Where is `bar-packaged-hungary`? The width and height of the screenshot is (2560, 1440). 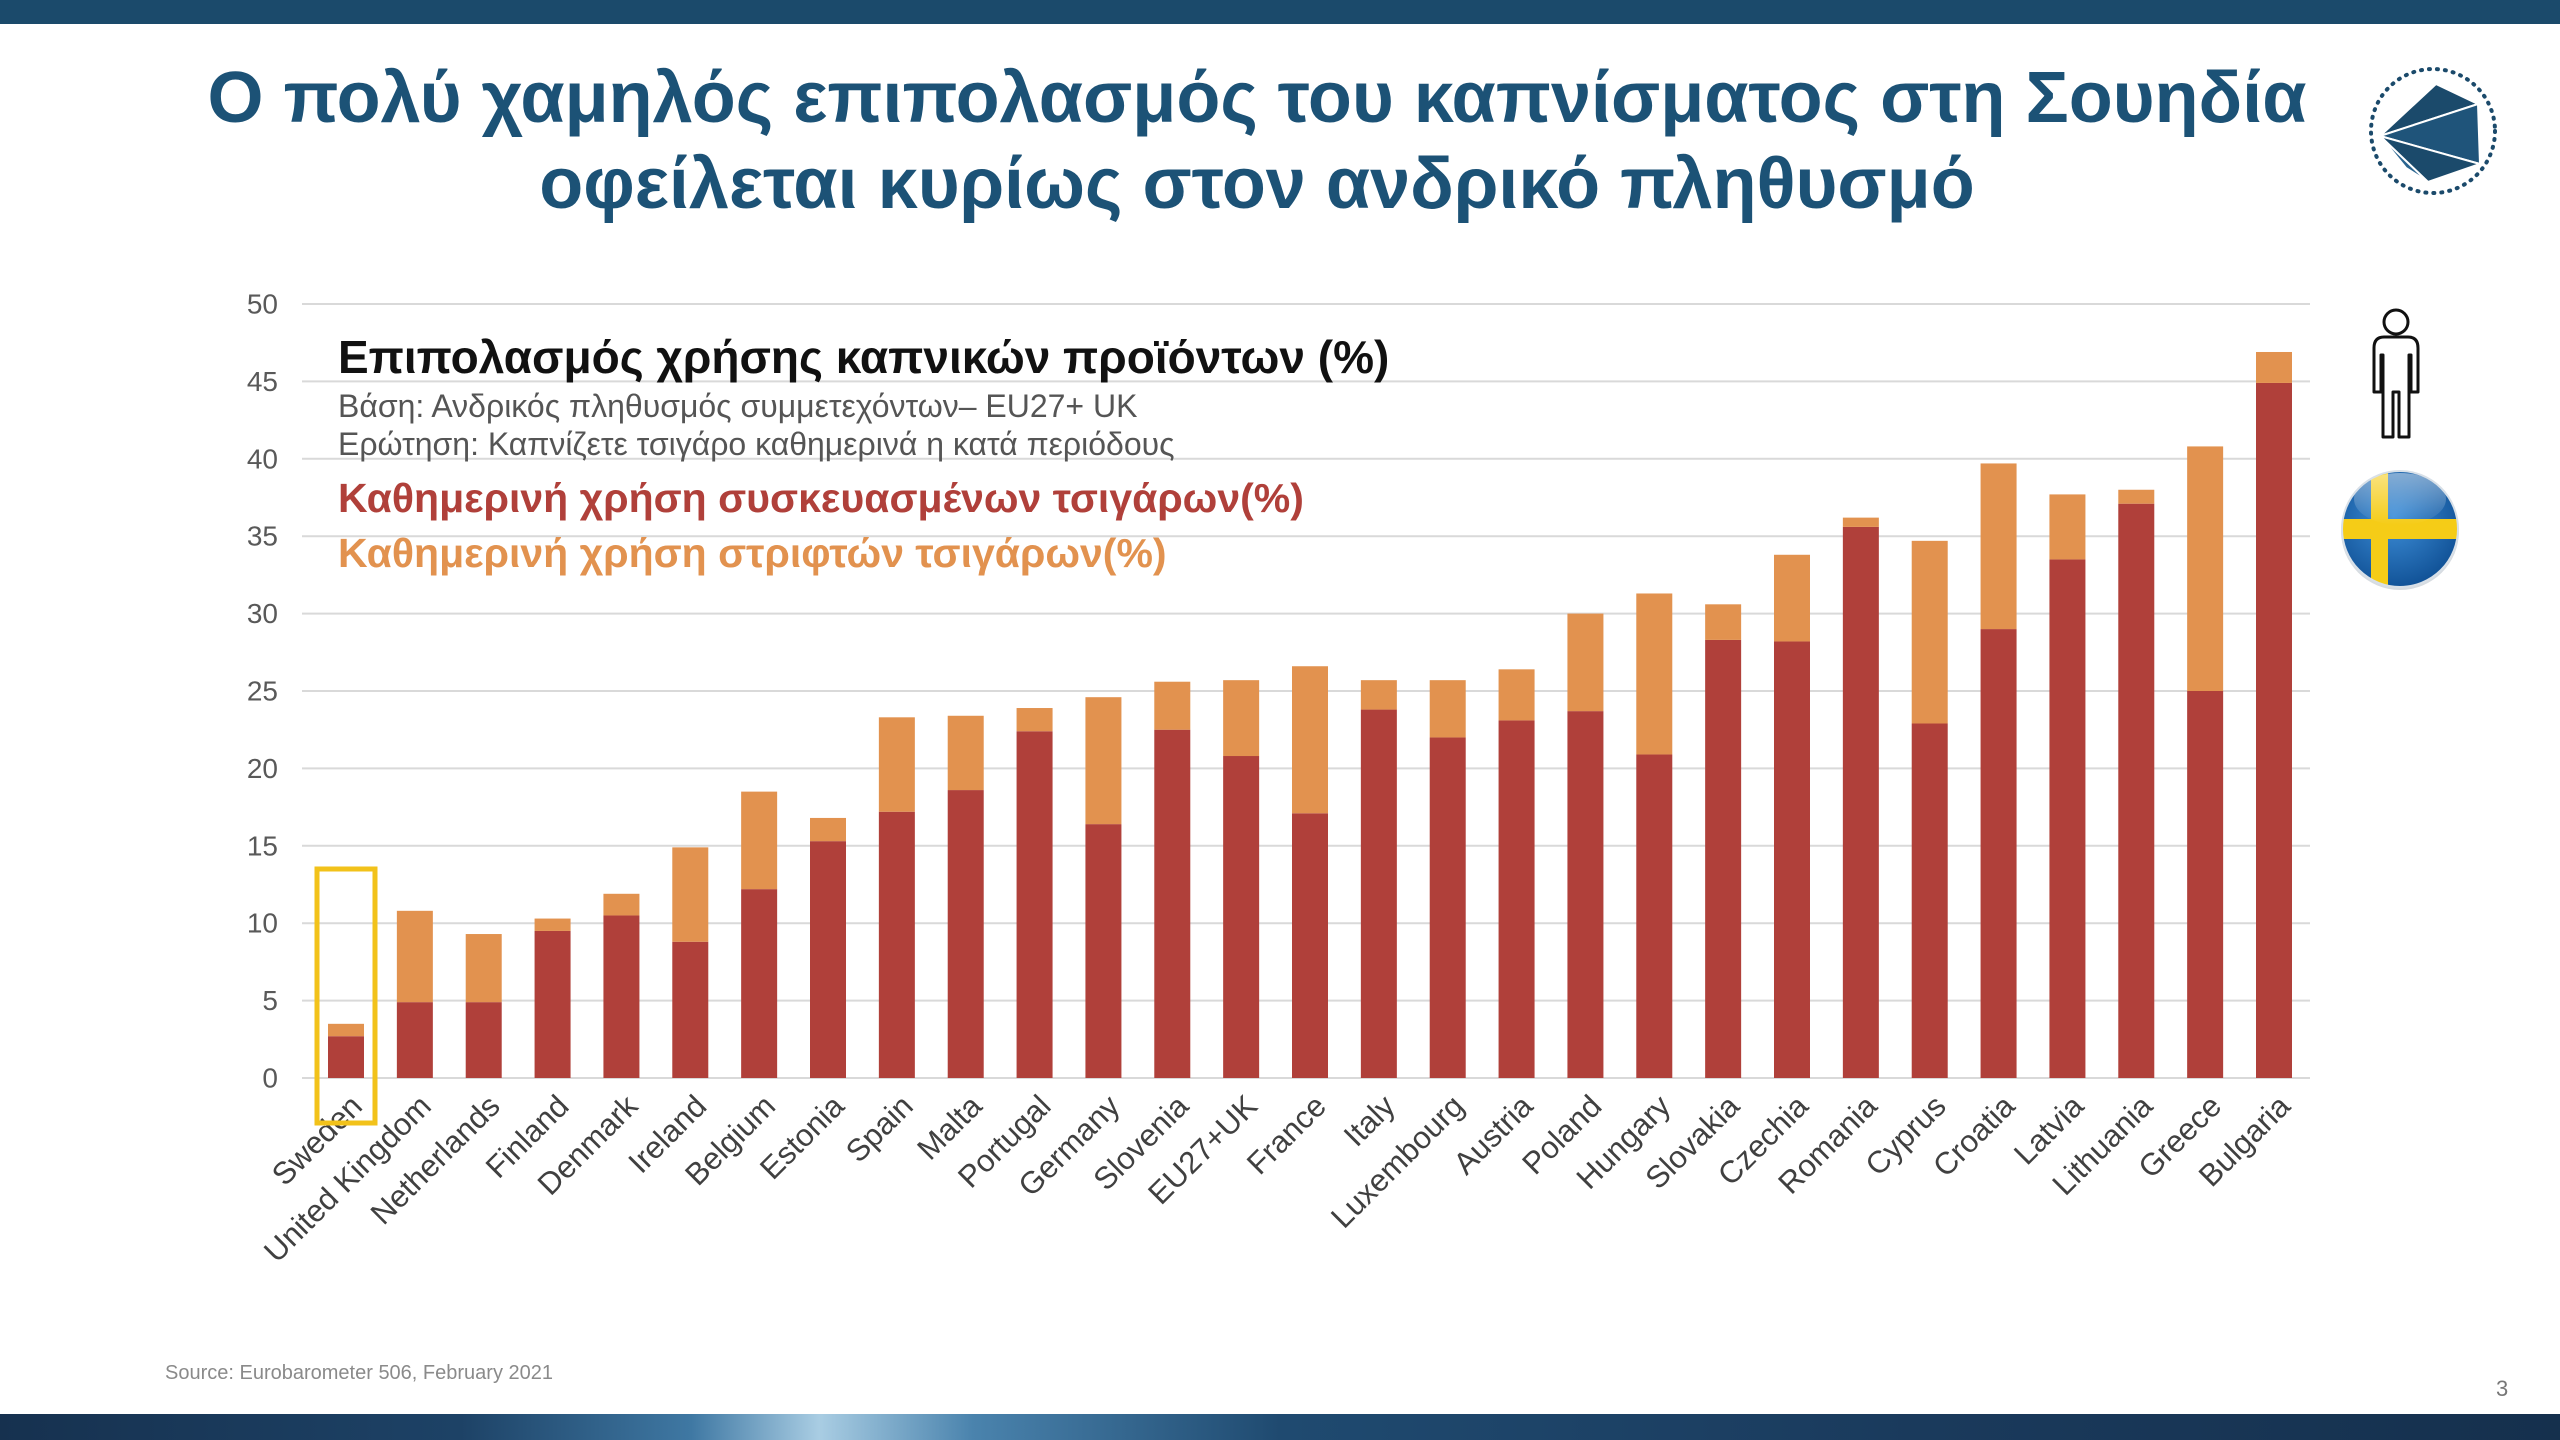 bar-packaged-hungary is located at coordinates (1654, 916).